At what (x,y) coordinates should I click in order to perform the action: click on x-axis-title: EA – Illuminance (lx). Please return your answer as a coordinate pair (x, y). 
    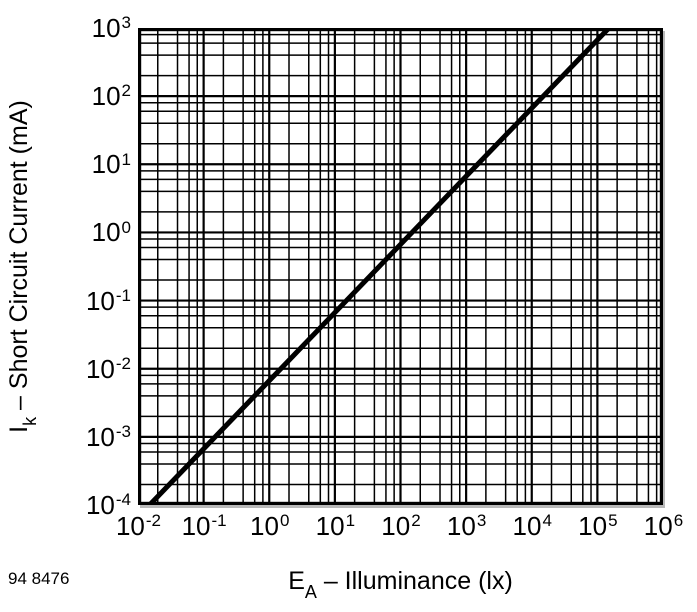
    Looking at the image, I should click on (400, 583).